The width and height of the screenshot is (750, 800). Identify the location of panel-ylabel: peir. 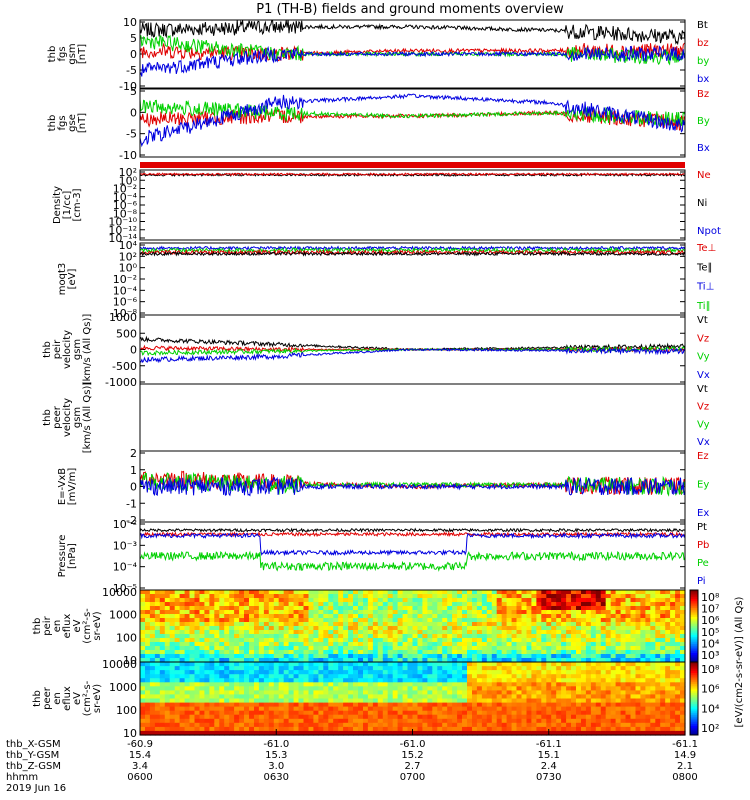
(47, 625).